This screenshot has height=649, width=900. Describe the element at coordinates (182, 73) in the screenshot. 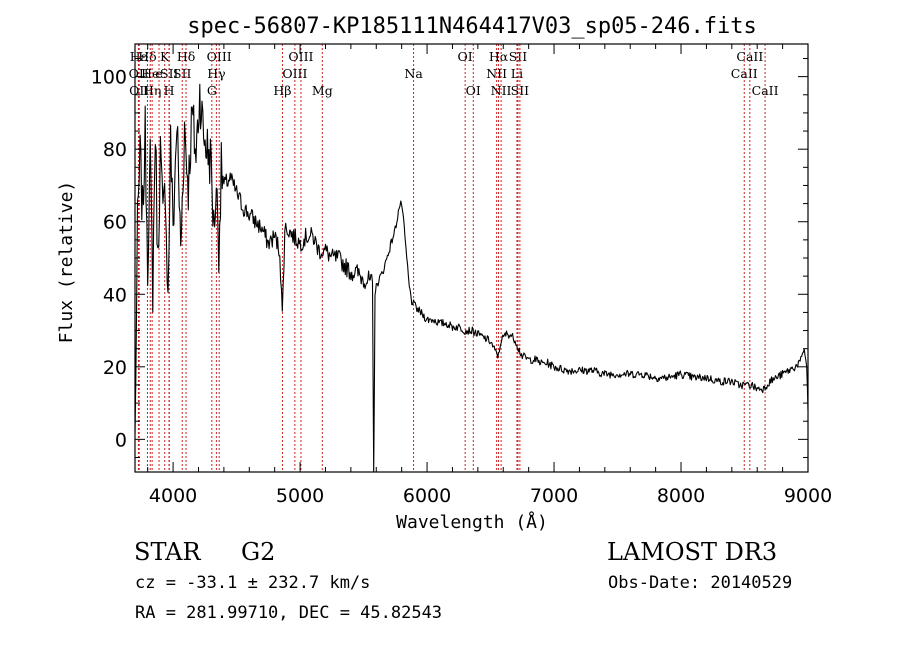

I see `line-label-11: SII` at that location.